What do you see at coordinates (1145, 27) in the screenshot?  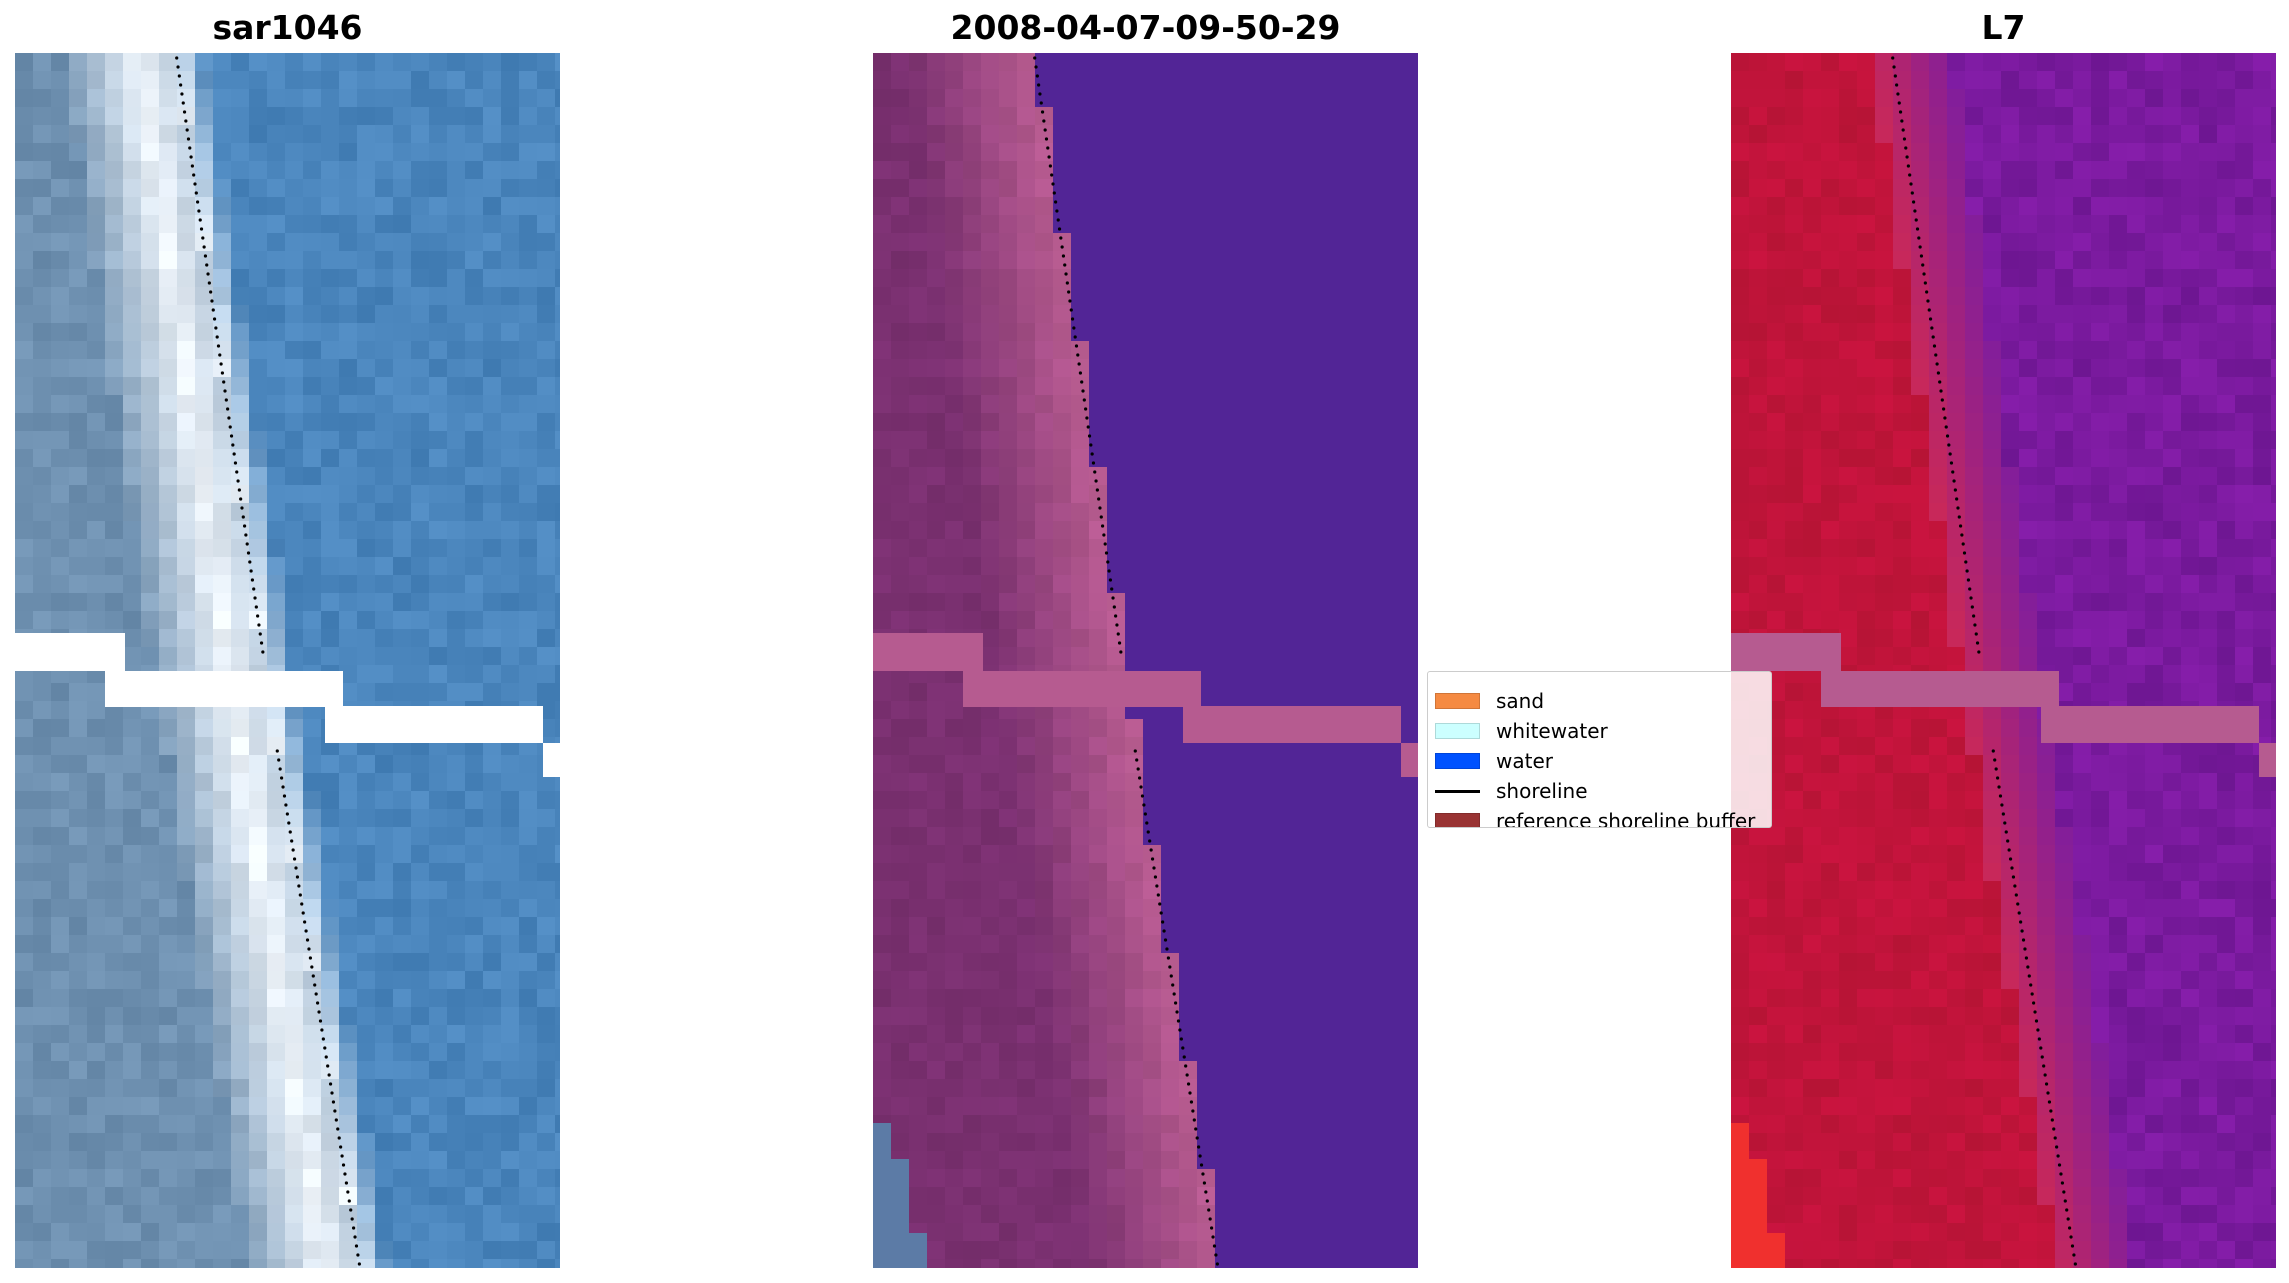 I see `panel-title-date: 2008-04-07-09-50-29` at bounding box center [1145, 27].